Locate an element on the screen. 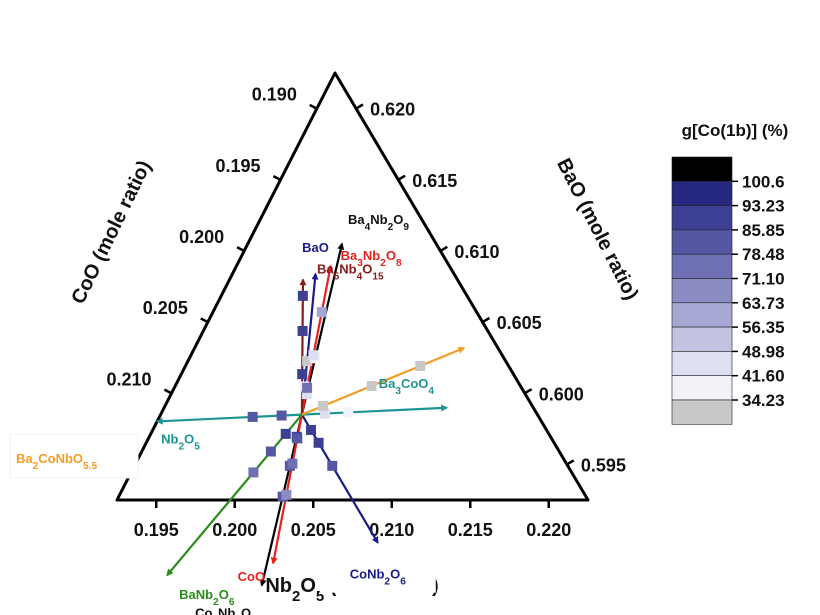 Image resolution: width=820 pixels, height=615 pixels. coo-tick-label-2: 0.200 is located at coordinates (201, 237).